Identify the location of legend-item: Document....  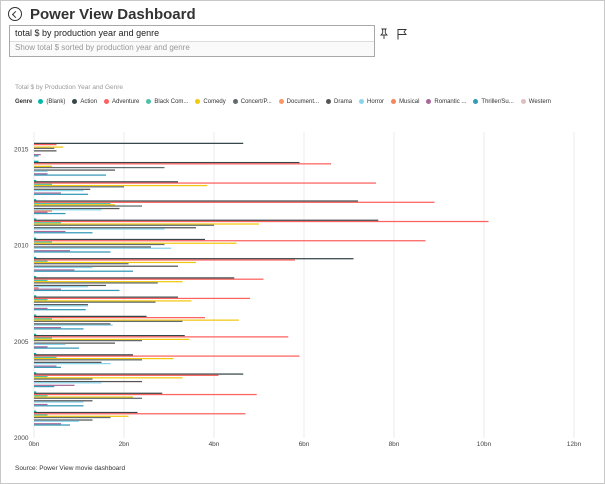
(298, 102).